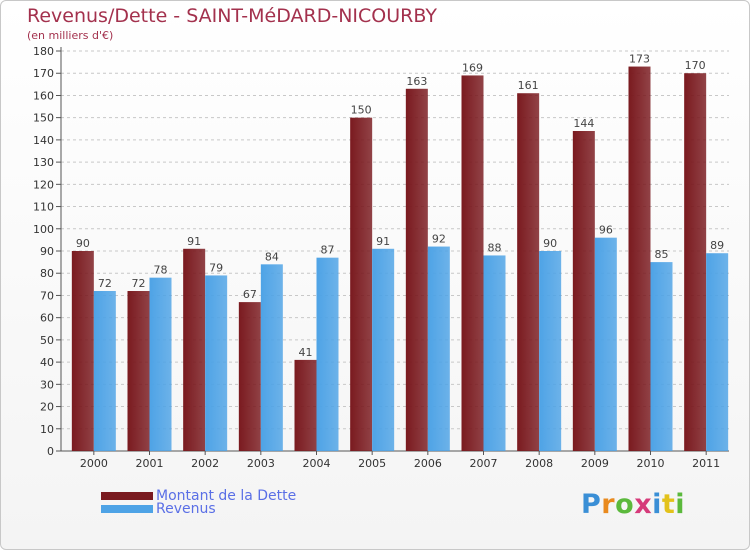 The width and height of the screenshot is (750, 550). I want to click on y-tick-label: 90, so click(47, 251).